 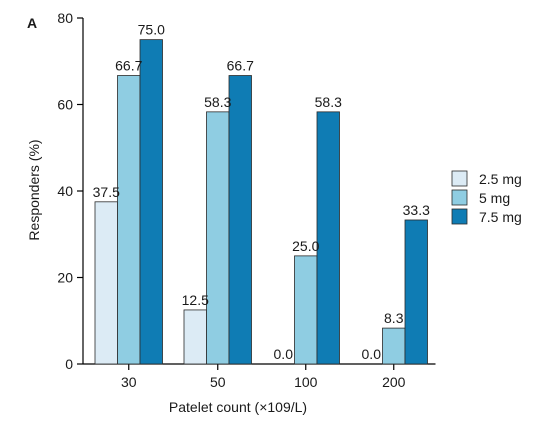 What do you see at coordinates (69, 364) in the screenshot?
I see `y-tick-label: 0` at bounding box center [69, 364].